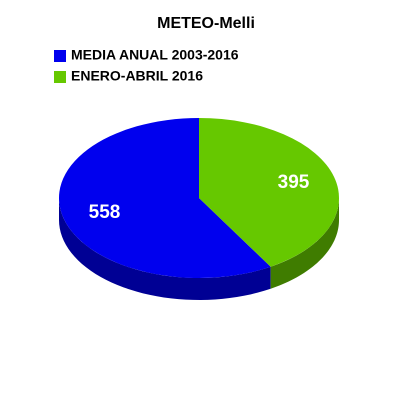 The image size is (413, 408). I want to click on value-label: 395, so click(294, 182).